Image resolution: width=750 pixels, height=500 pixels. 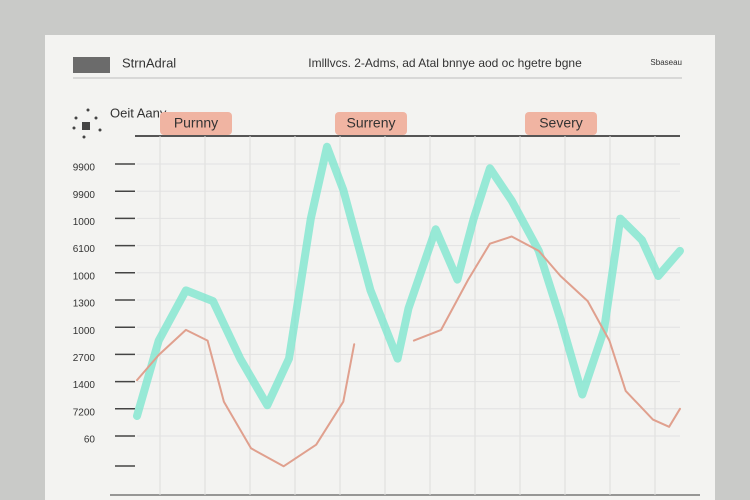 What do you see at coordinates (138, 112) in the screenshot?
I see `panel-label: Oeit Aany` at bounding box center [138, 112].